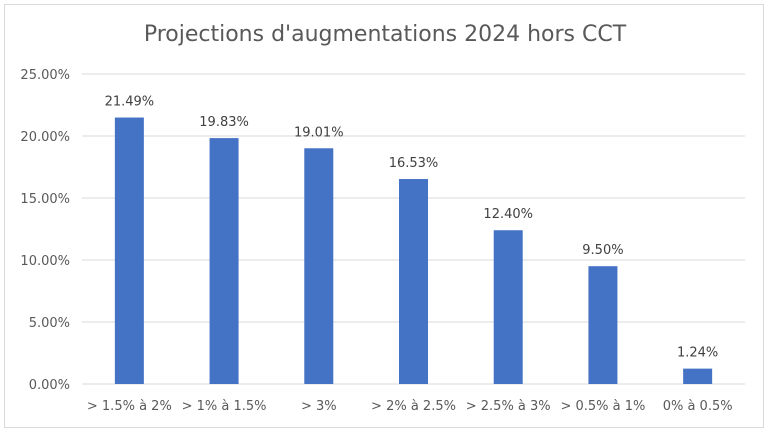 The height and width of the screenshot is (434, 770). Describe the element at coordinates (414, 163) in the screenshot. I see `data-label: 16.53%` at that location.